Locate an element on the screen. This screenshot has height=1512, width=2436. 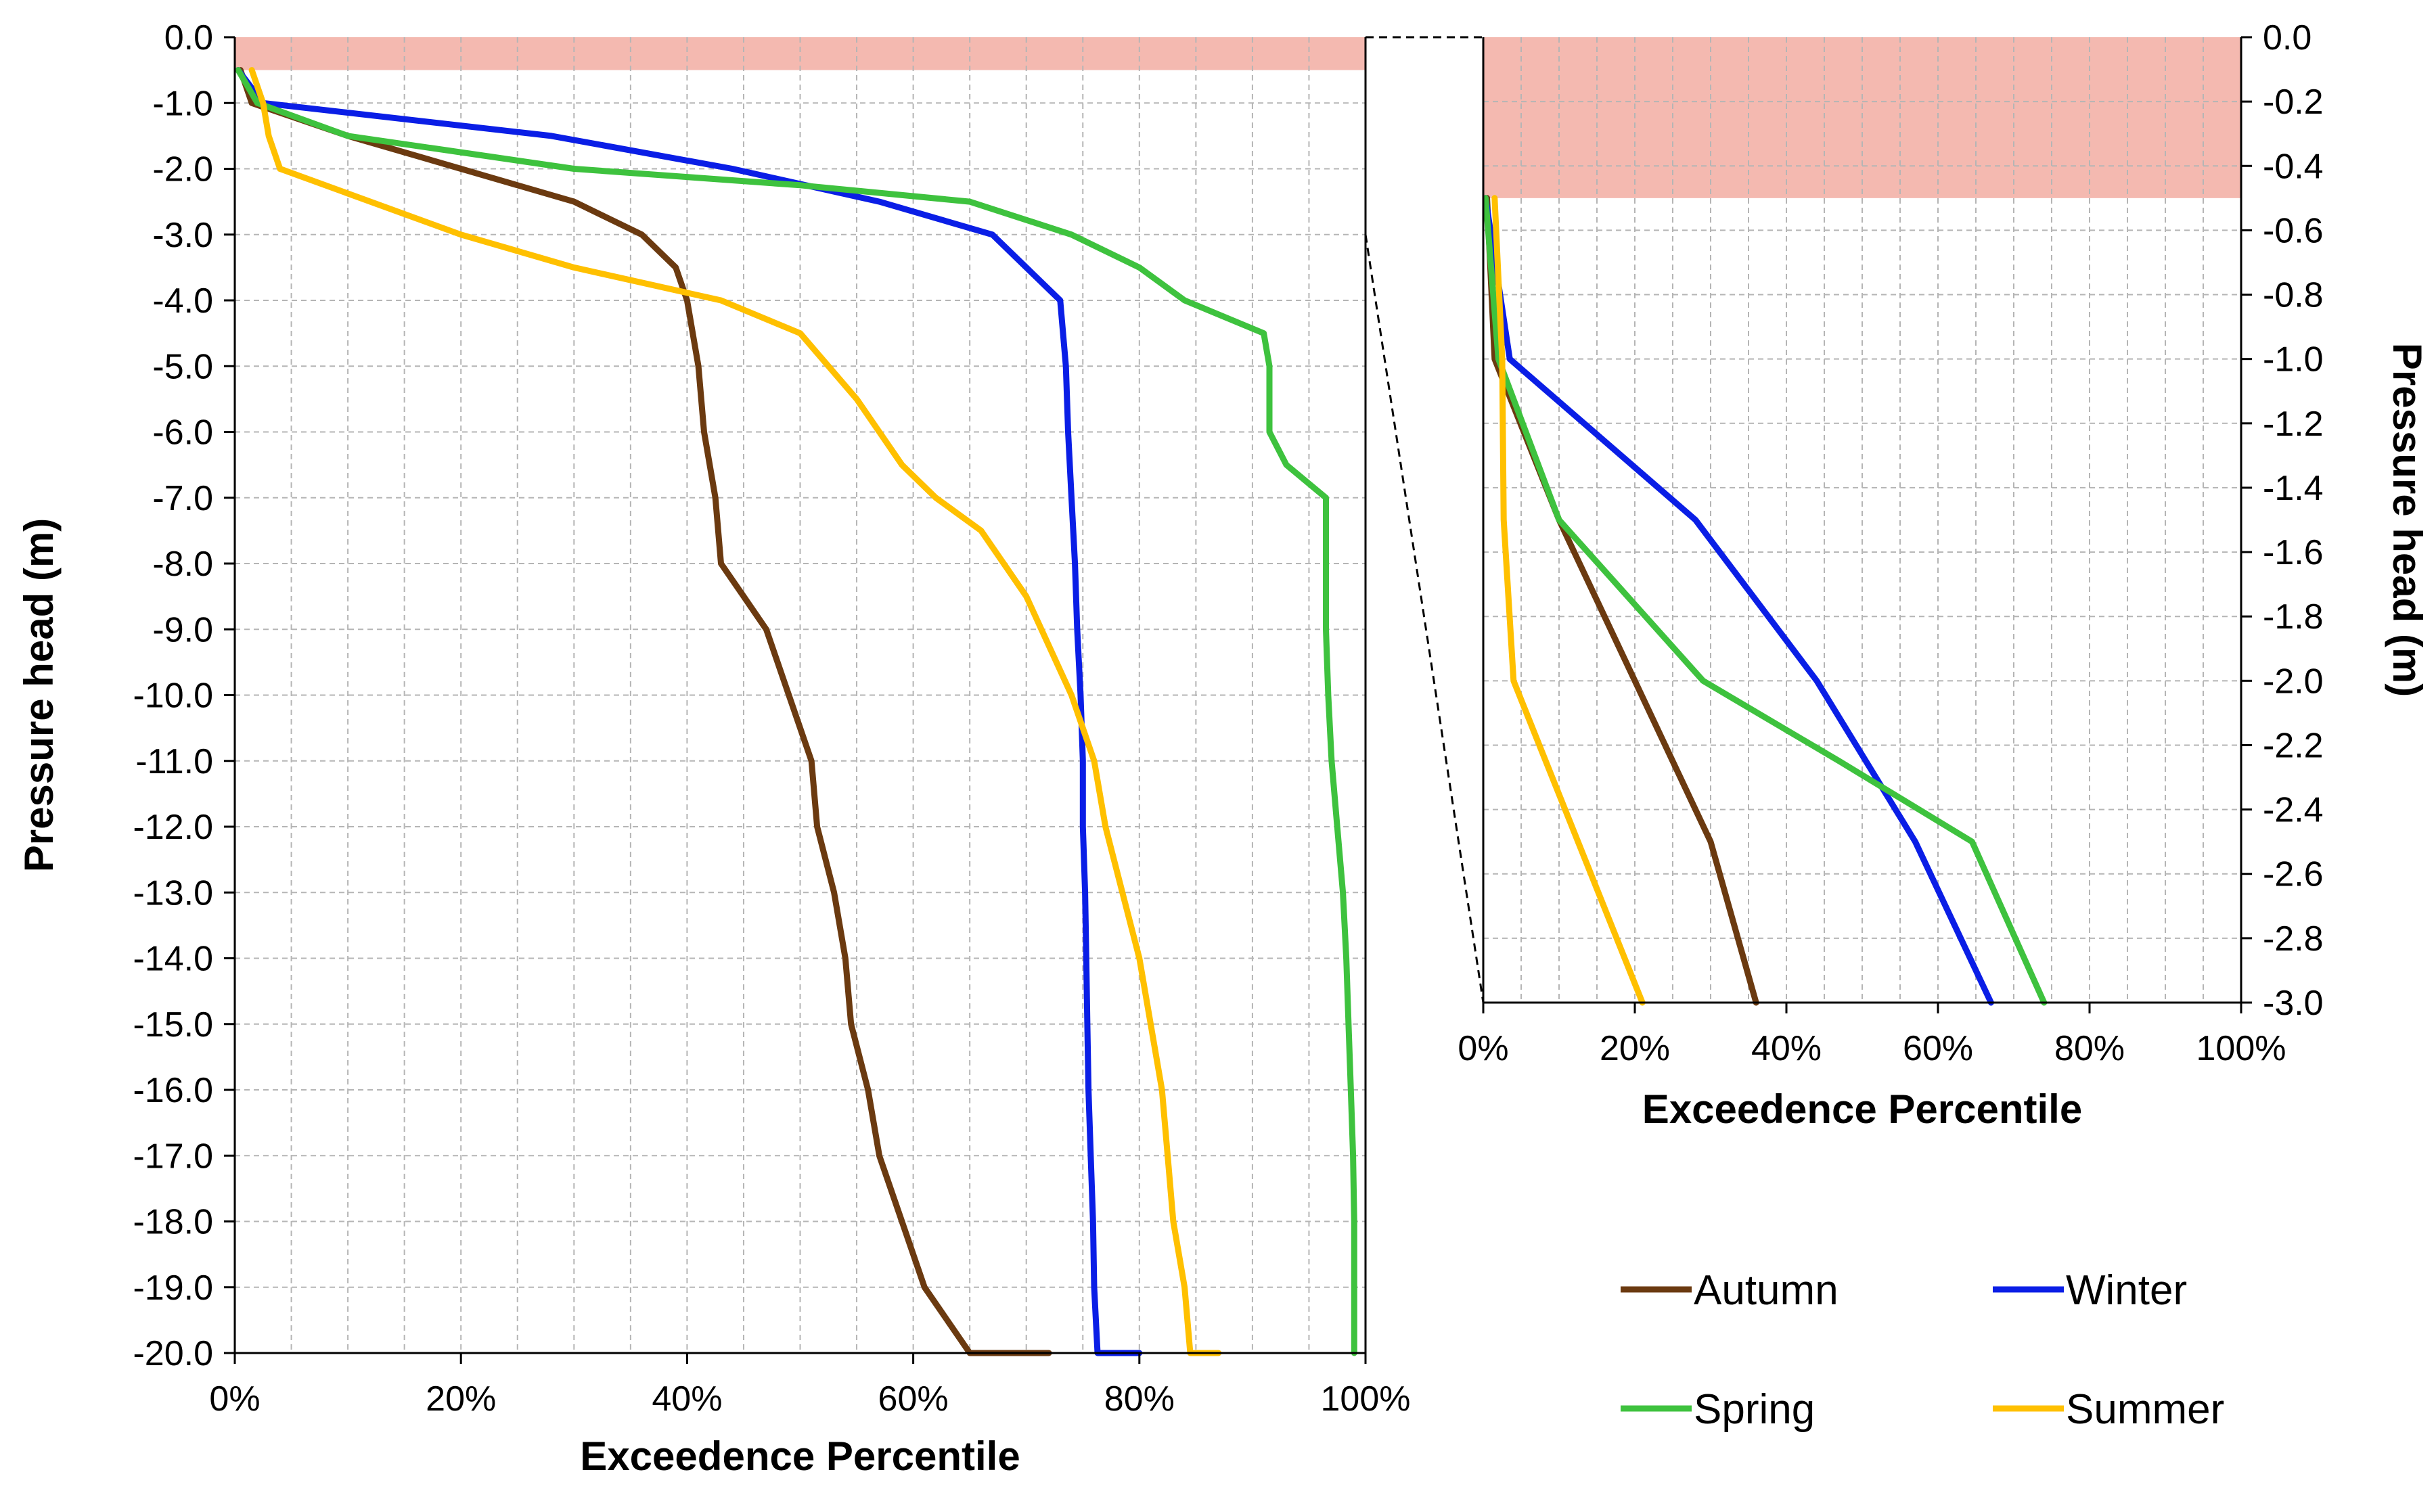
main-y-tick-label: -11.0 is located at coordinates (174, 762).